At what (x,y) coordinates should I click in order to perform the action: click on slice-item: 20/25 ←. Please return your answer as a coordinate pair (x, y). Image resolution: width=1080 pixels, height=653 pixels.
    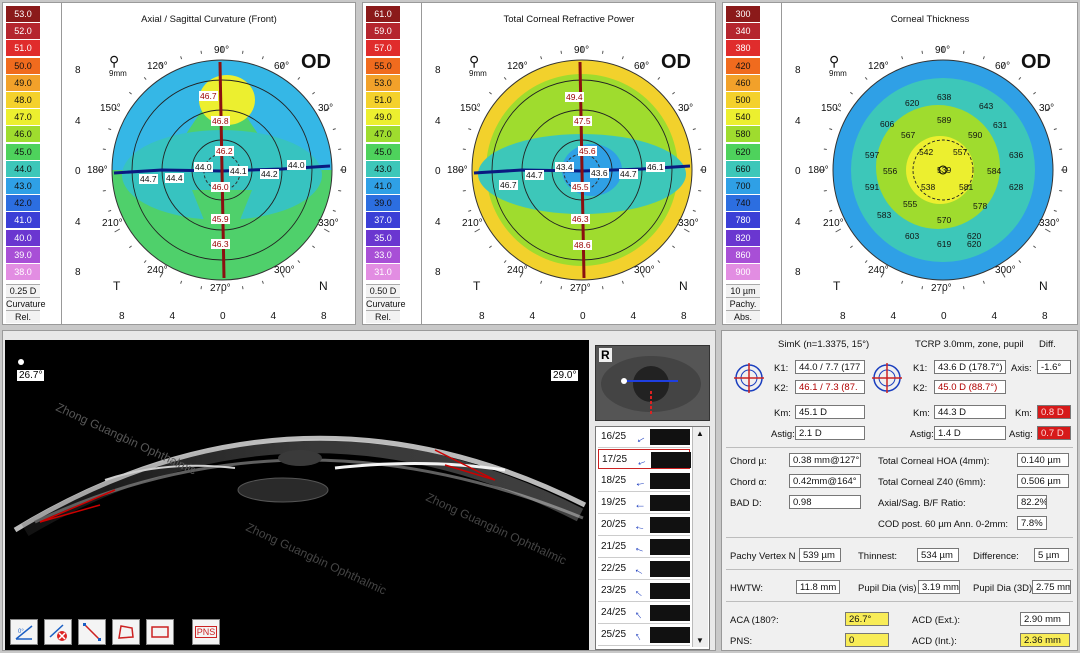
    Looking at the image, I should click on (644, 525).